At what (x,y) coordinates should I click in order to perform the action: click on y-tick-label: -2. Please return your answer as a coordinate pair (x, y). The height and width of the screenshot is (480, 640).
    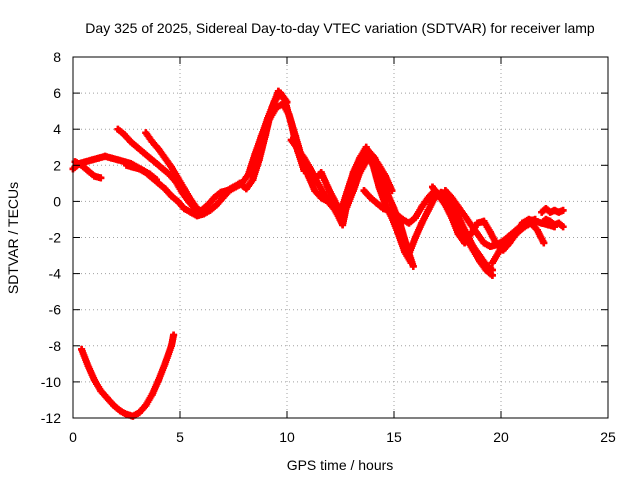
    Looking at the image, I should click on (55, 238).